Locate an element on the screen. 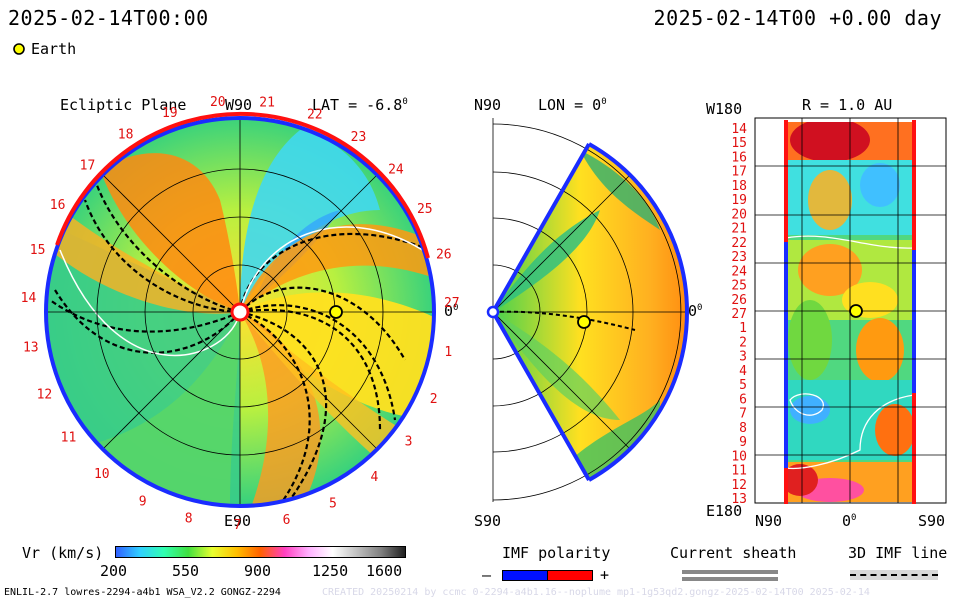  earth-marker-meridional is located at coordinates (584, 322).